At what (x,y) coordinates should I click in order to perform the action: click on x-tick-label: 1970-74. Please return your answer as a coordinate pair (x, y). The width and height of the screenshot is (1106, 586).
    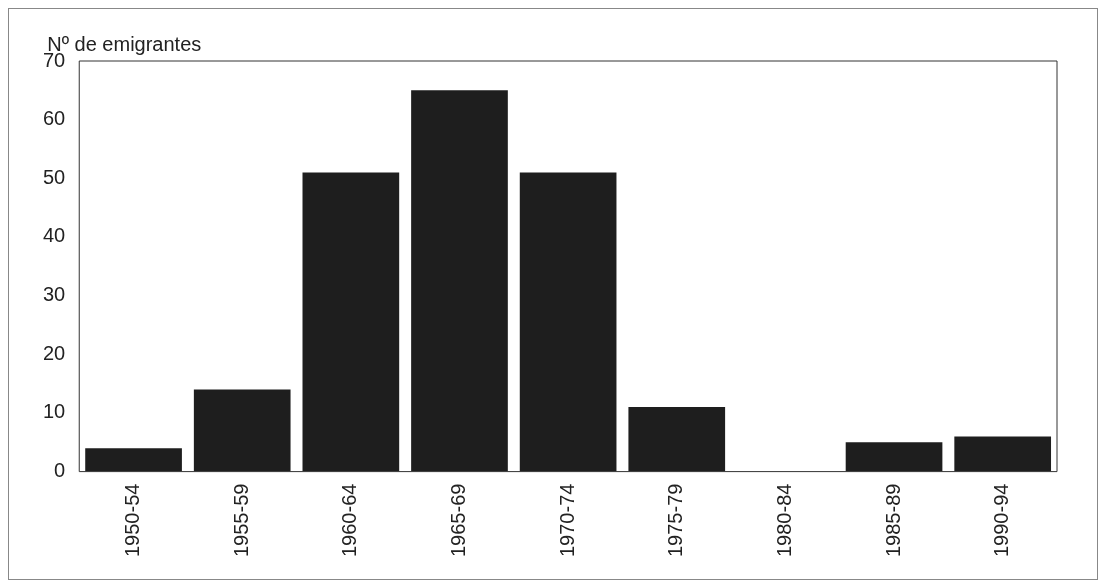
    Looking at the image, I should click on (566, 520).